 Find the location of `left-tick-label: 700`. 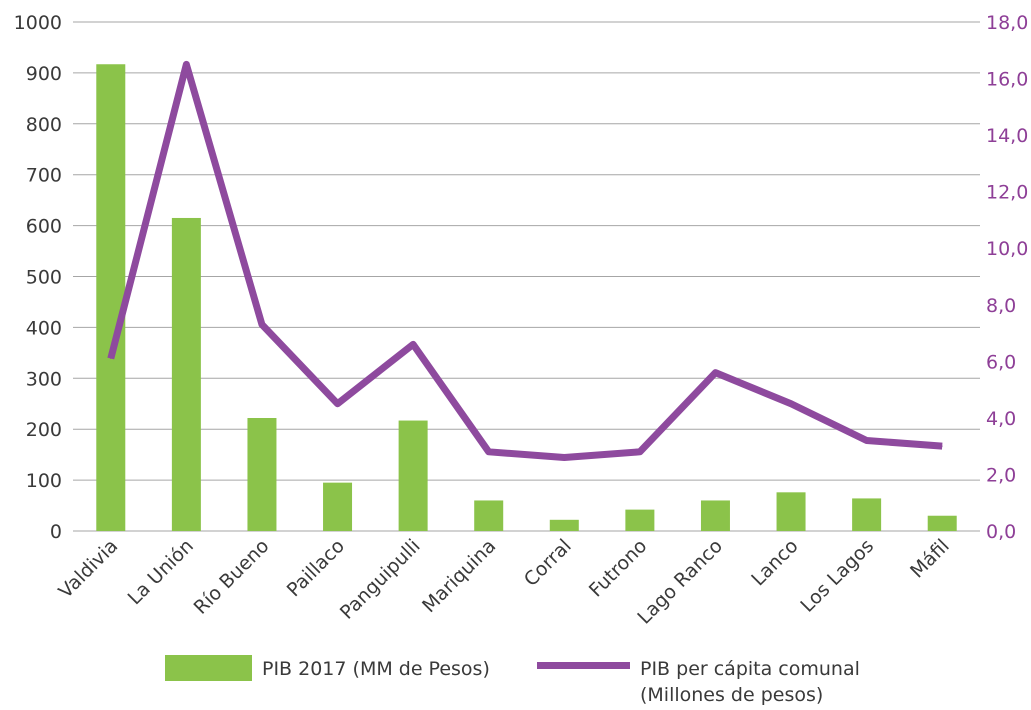

left-tick-label: 700 is located at coordinates (44, 176).